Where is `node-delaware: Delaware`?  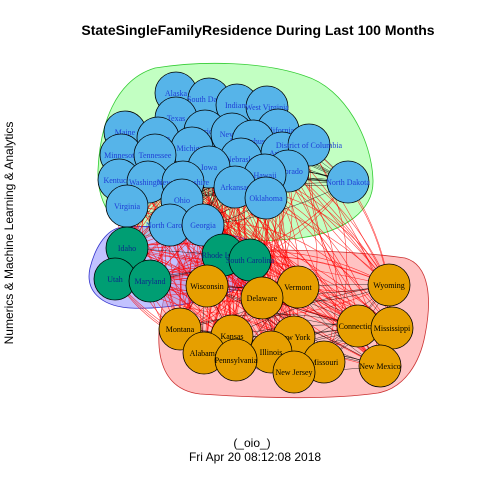 node-delaware: Delaware is located at coordinates (262, 298).